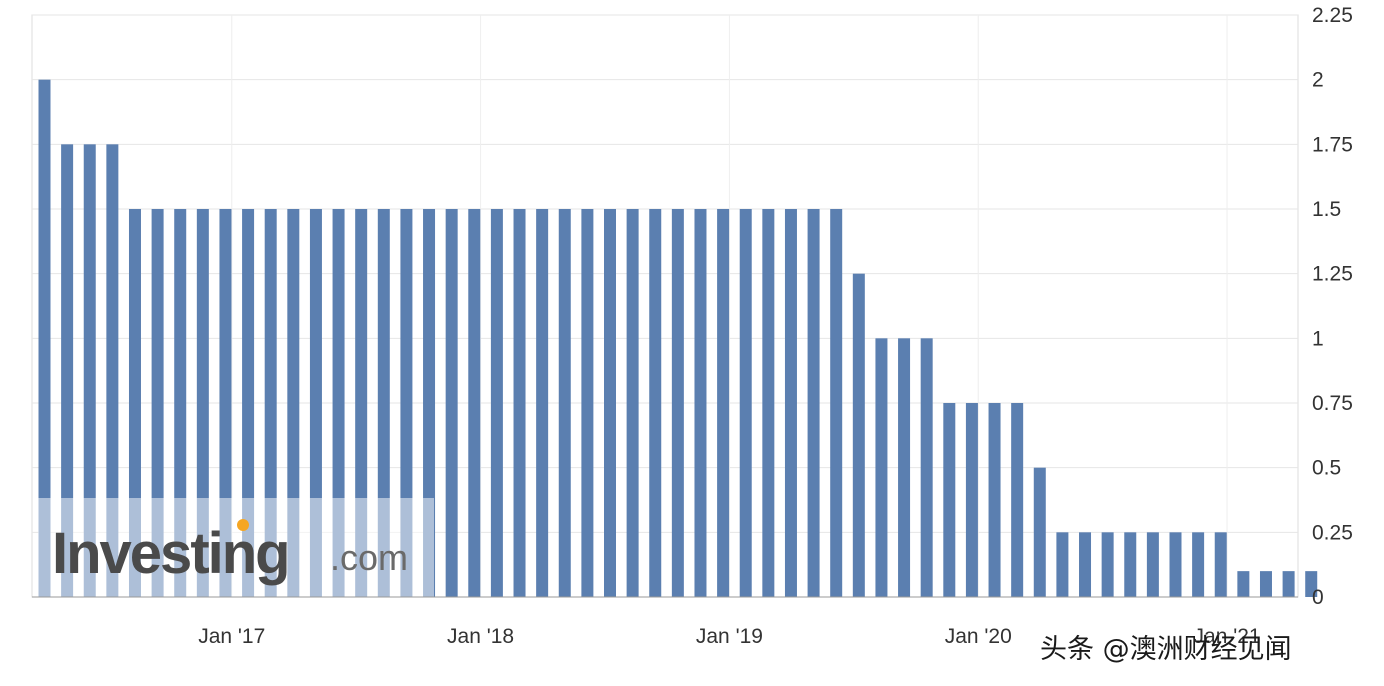 The height and width of the screenshot is (686, 1384). I want to click on y-tick-label: 0.25, so click(1332, 532).